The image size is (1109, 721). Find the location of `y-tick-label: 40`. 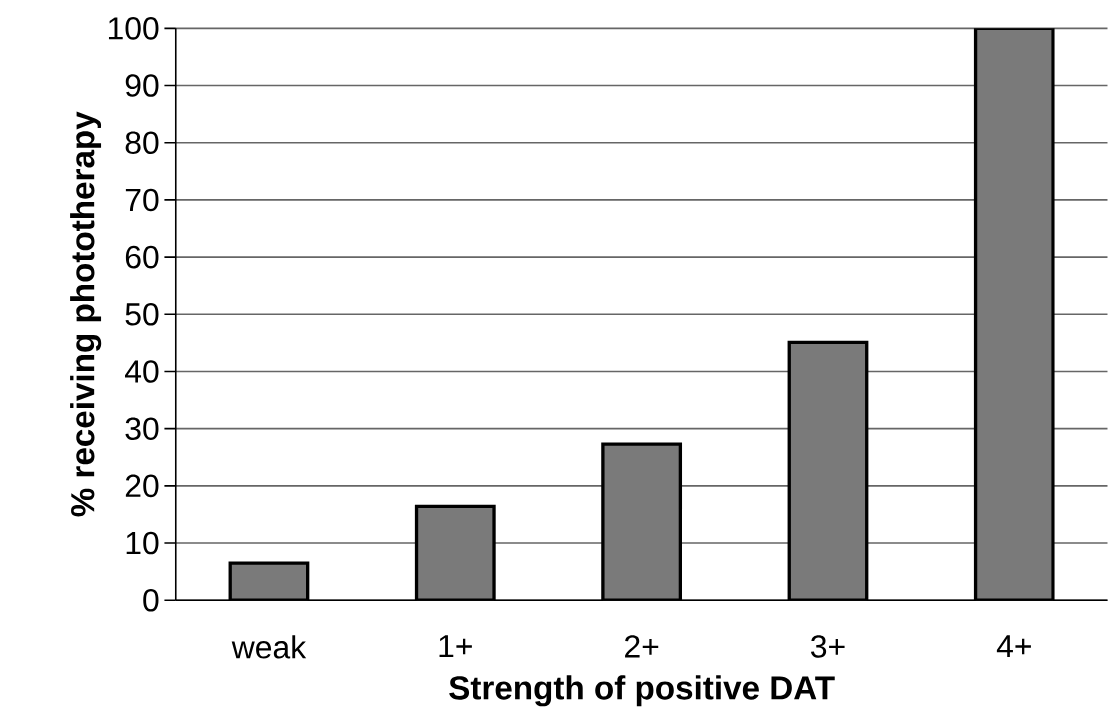

y-tick-label: 40 is located at coordinates (142, 371).